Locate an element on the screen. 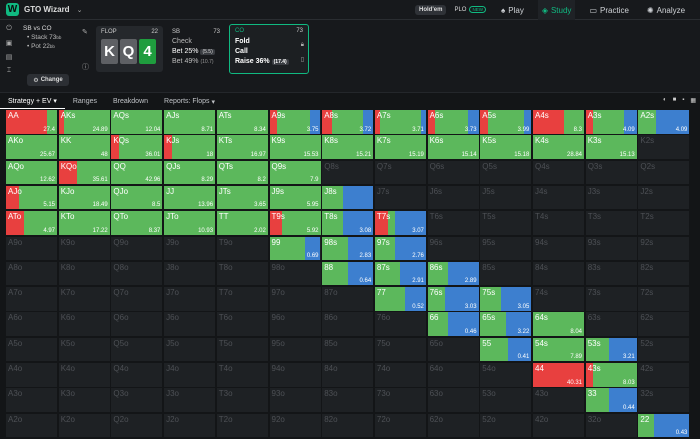  hand-cell: 97s 2.76 is located at coordinates (400, 249).